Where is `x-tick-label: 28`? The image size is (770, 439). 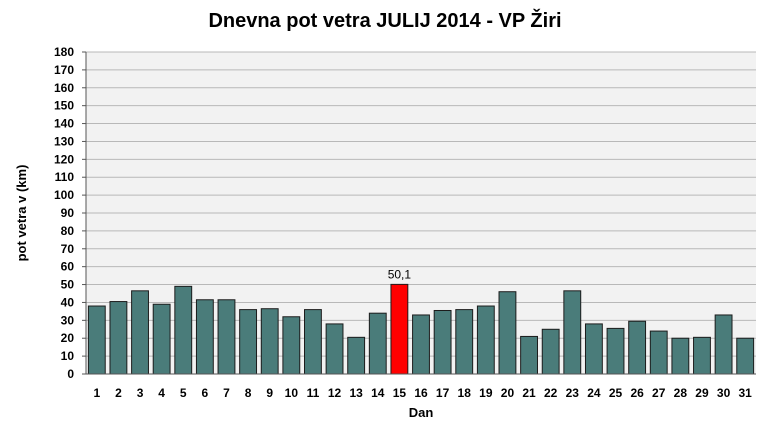 x-tick-label: 28 is located at coordinates (681, 393).